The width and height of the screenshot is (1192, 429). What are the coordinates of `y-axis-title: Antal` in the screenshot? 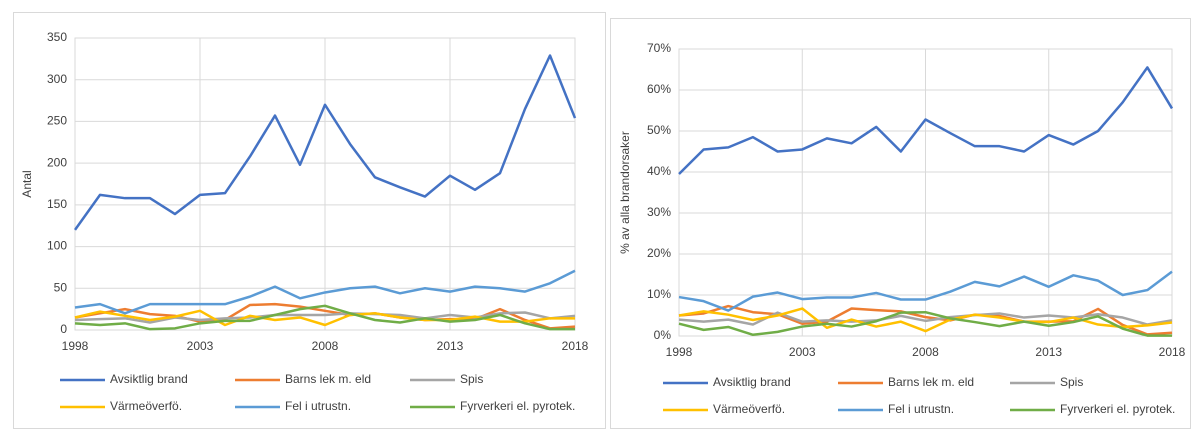 It's located at (27, 183).